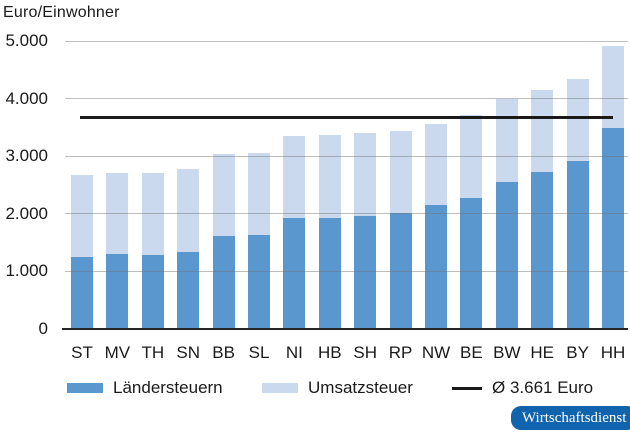  I want to click on bar-laendersteuern-BE, so click(471, 263).